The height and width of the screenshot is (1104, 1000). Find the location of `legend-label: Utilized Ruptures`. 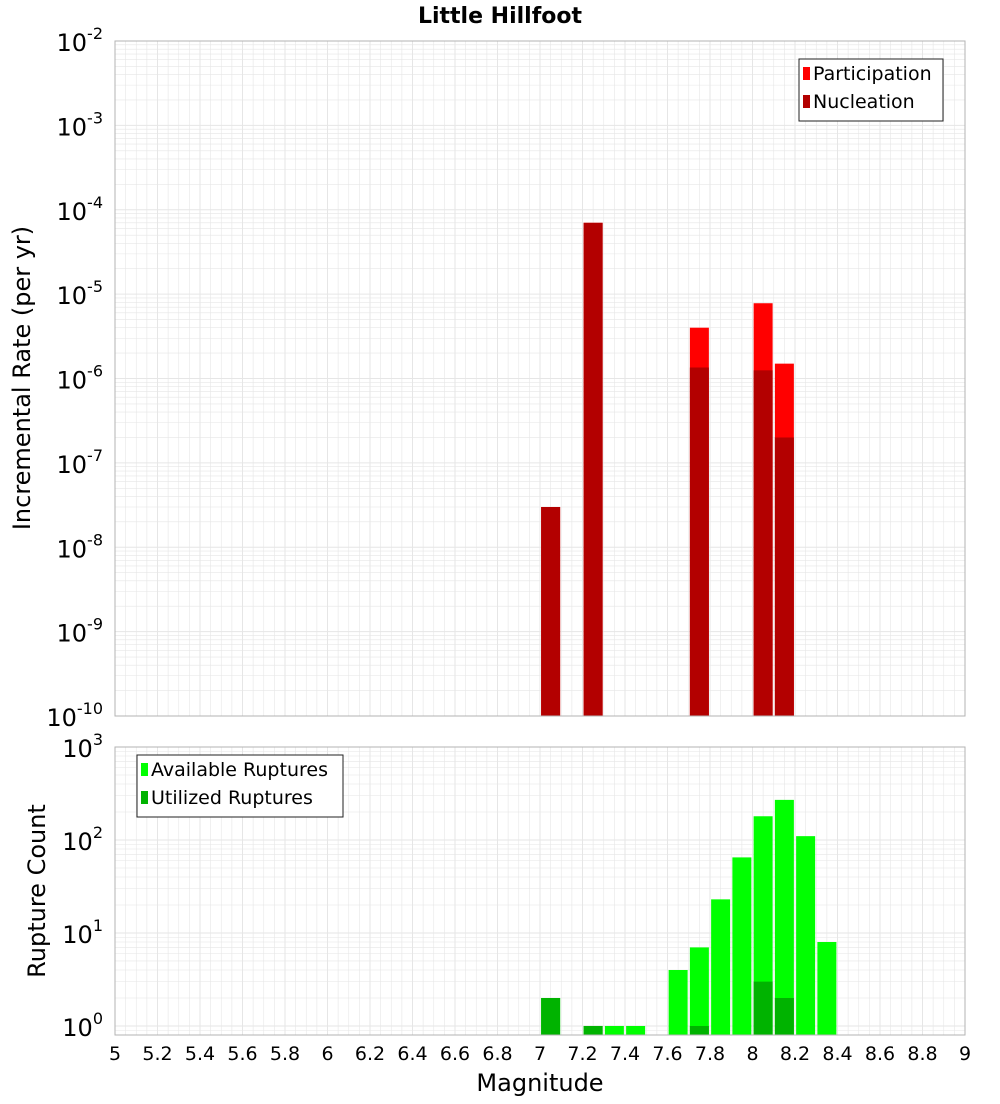

legend-label: Utilized Ruptures is located at coordinates (232, 798).